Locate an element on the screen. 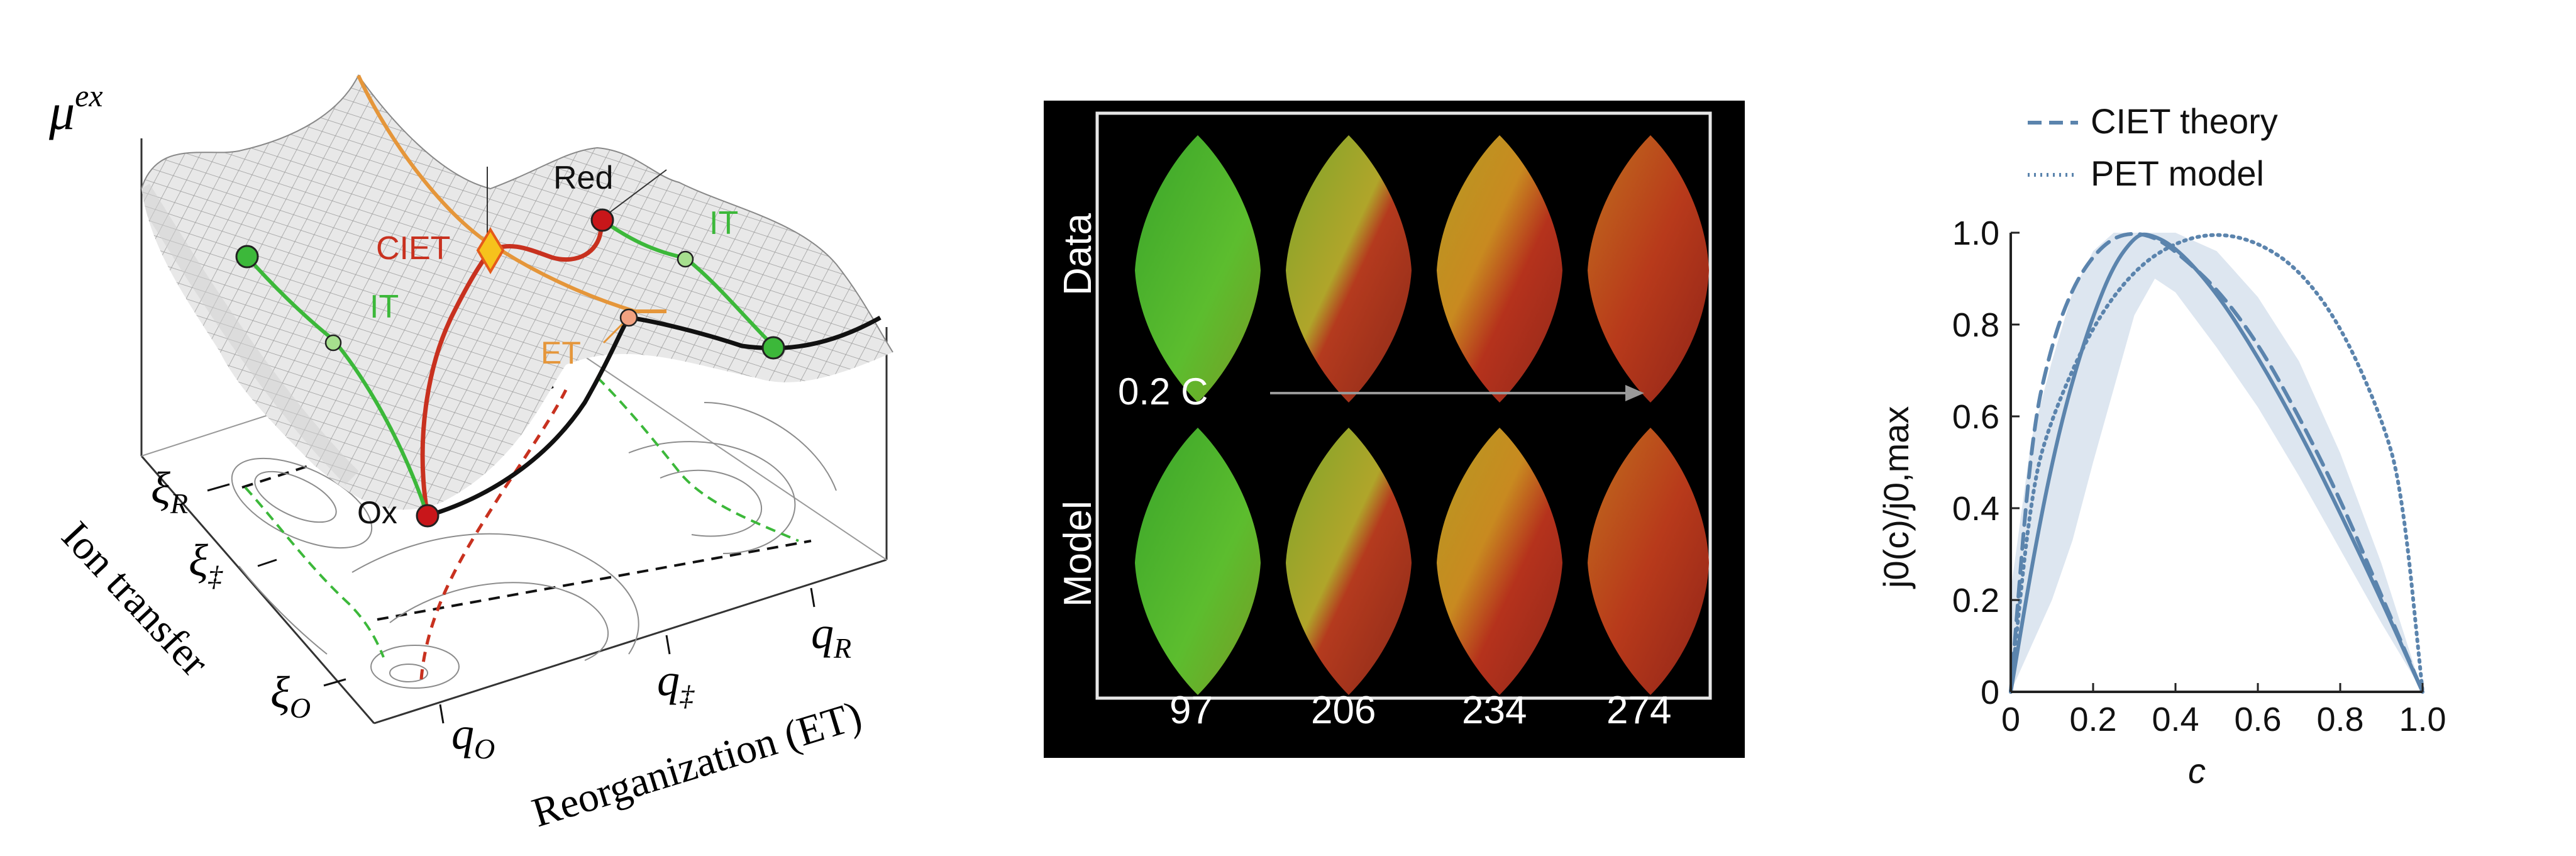 This screenshot has height=856, width=2576. projected-ciet is located at coordinates (493, 534).